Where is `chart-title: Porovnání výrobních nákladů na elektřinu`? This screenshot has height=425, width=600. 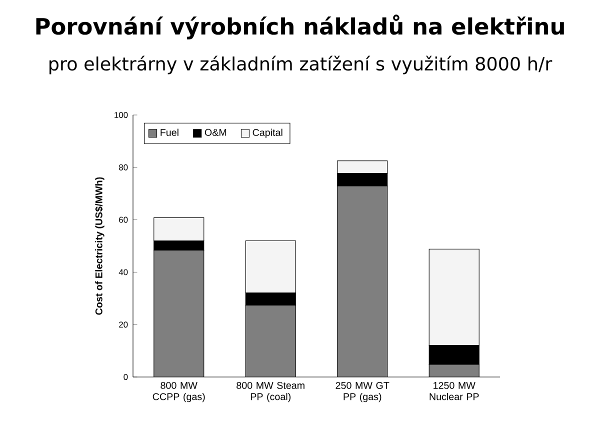
chart-title: Porovnání výrobních nákladů na elektřinu is located at coordinates (300, 27).